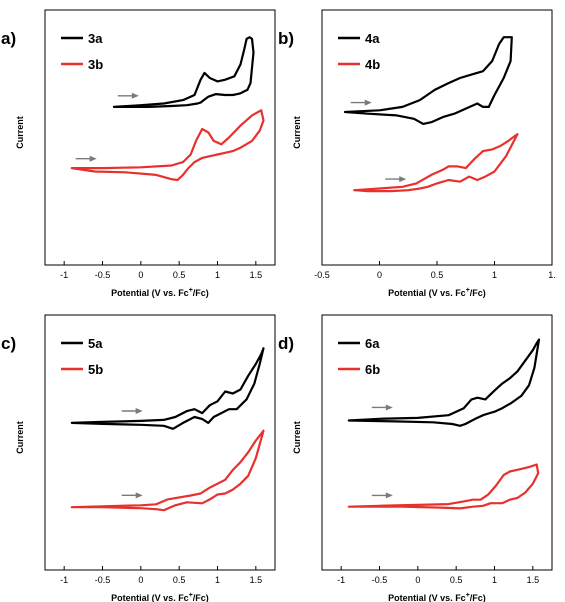 Image resolution: width=565 pixels, height=602 pixels. What do you see at coordinates (8, 38) in the screenshot?
I see `panel-label: a)` at bounding box center [8, 38].